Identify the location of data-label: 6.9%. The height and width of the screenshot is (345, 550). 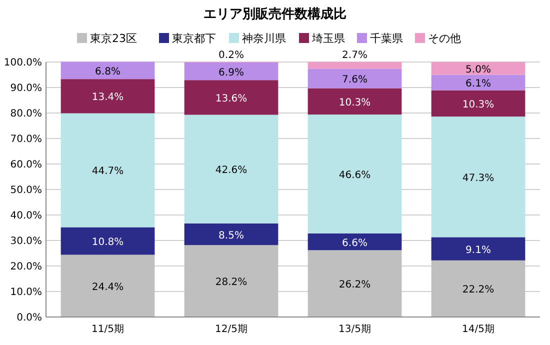
(231, 72).